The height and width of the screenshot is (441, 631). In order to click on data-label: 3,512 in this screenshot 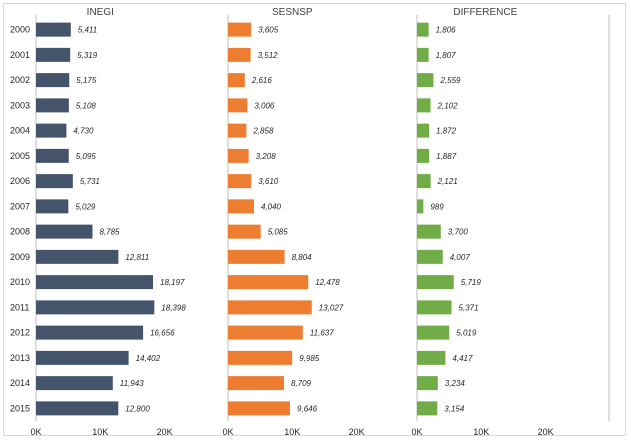, I will do `click(268, 55)`.